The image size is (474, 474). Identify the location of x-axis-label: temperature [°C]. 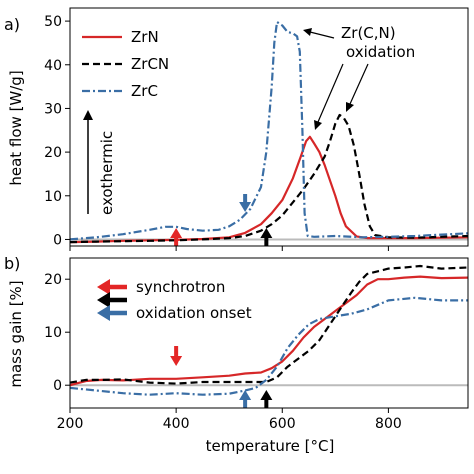
(270, 446).